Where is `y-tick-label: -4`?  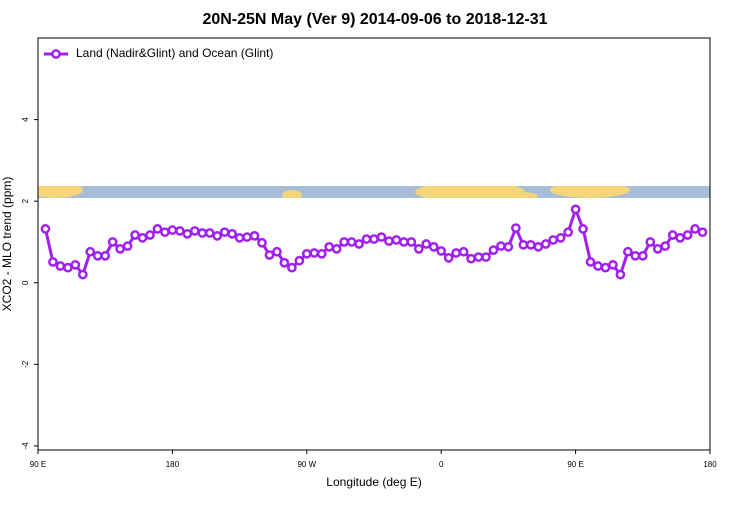
y-tick-label: -4 is located at coordinates (25, 446).